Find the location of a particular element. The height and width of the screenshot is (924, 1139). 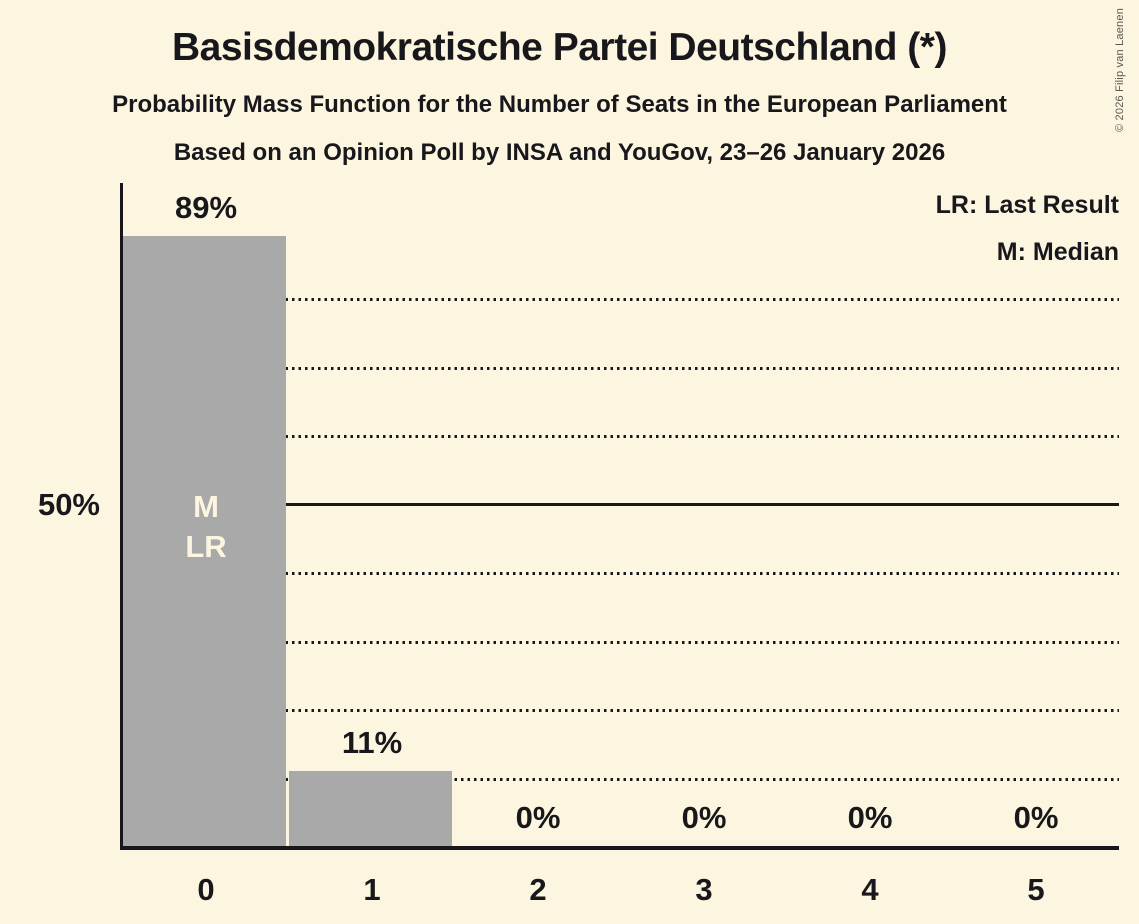

bar-annotation-0: M LR is located at coordinates (206, 527).